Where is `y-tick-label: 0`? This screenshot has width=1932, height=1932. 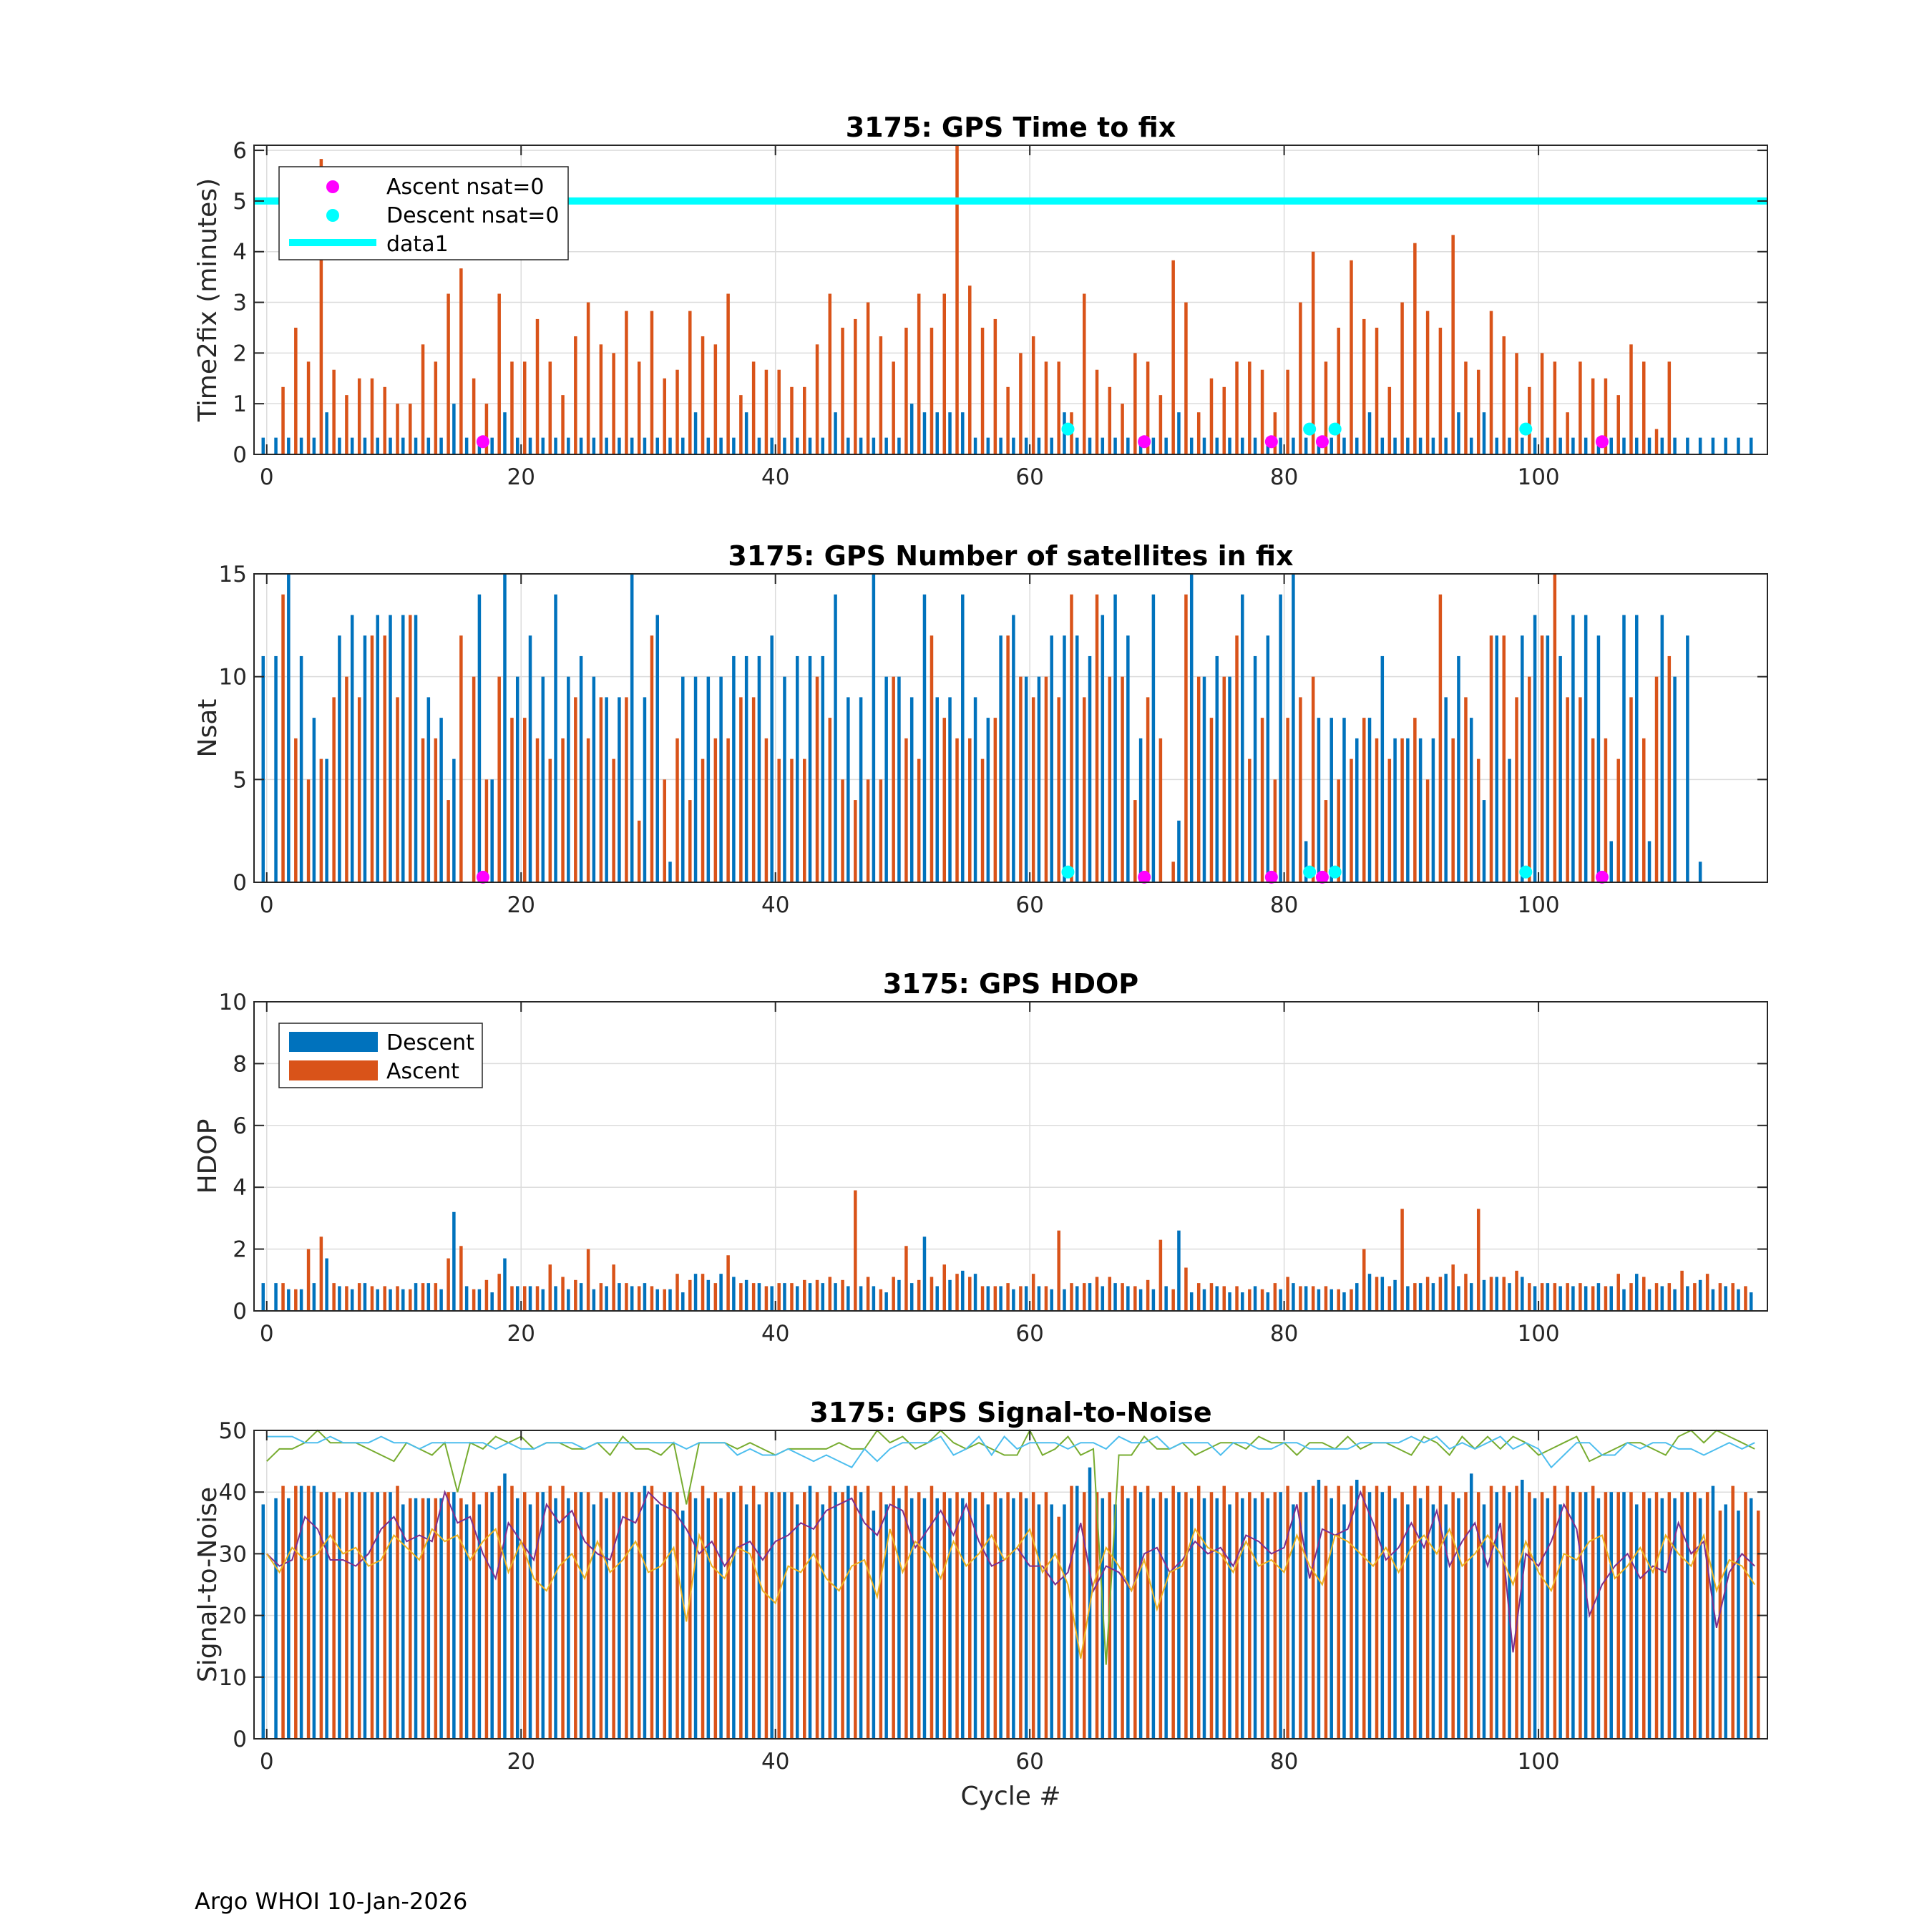 y-tick-label: 0 is located at coordinates (240, 883).